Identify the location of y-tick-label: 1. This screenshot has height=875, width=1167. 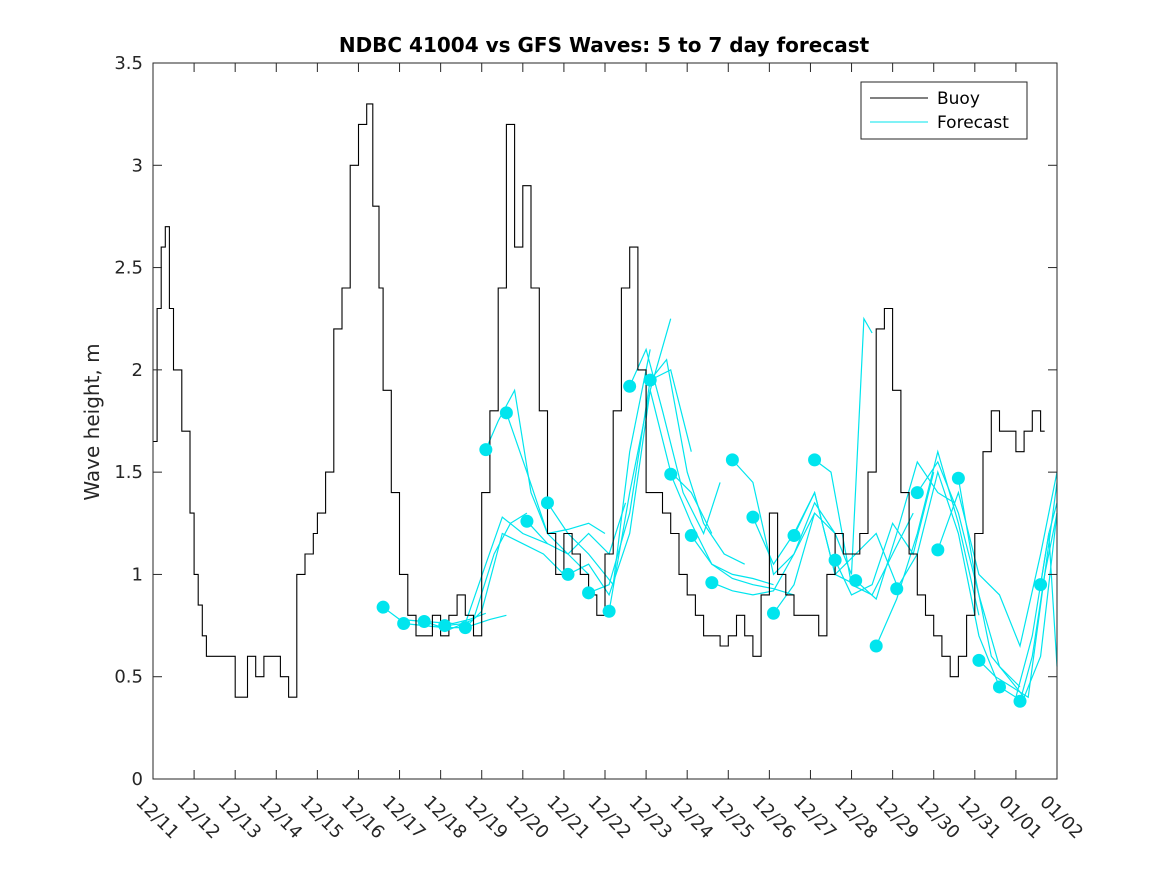
(137, 574).